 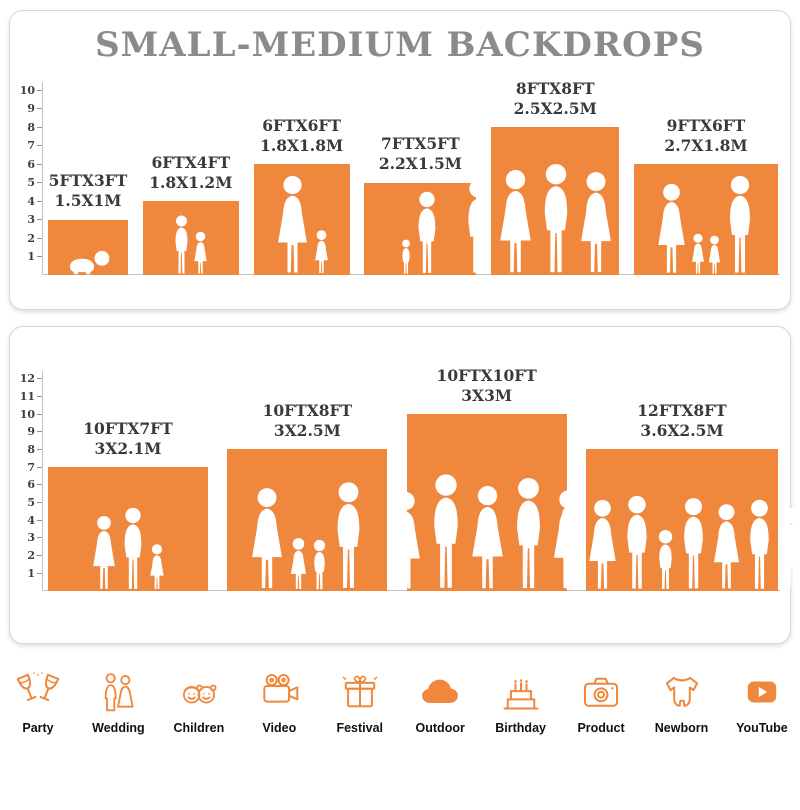 What do you see at coordinates (32, 467) in the screenshot?
I see `y-tick: 7` at bounding box center [32, 467].